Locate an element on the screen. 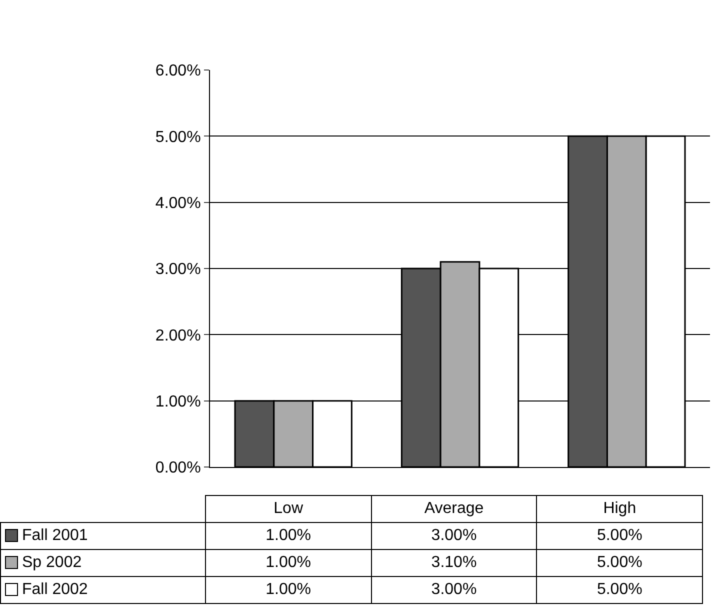 This screenshot has width=712, height=616. legend-label: Fall 2001 is located at coordinates (55, 535).